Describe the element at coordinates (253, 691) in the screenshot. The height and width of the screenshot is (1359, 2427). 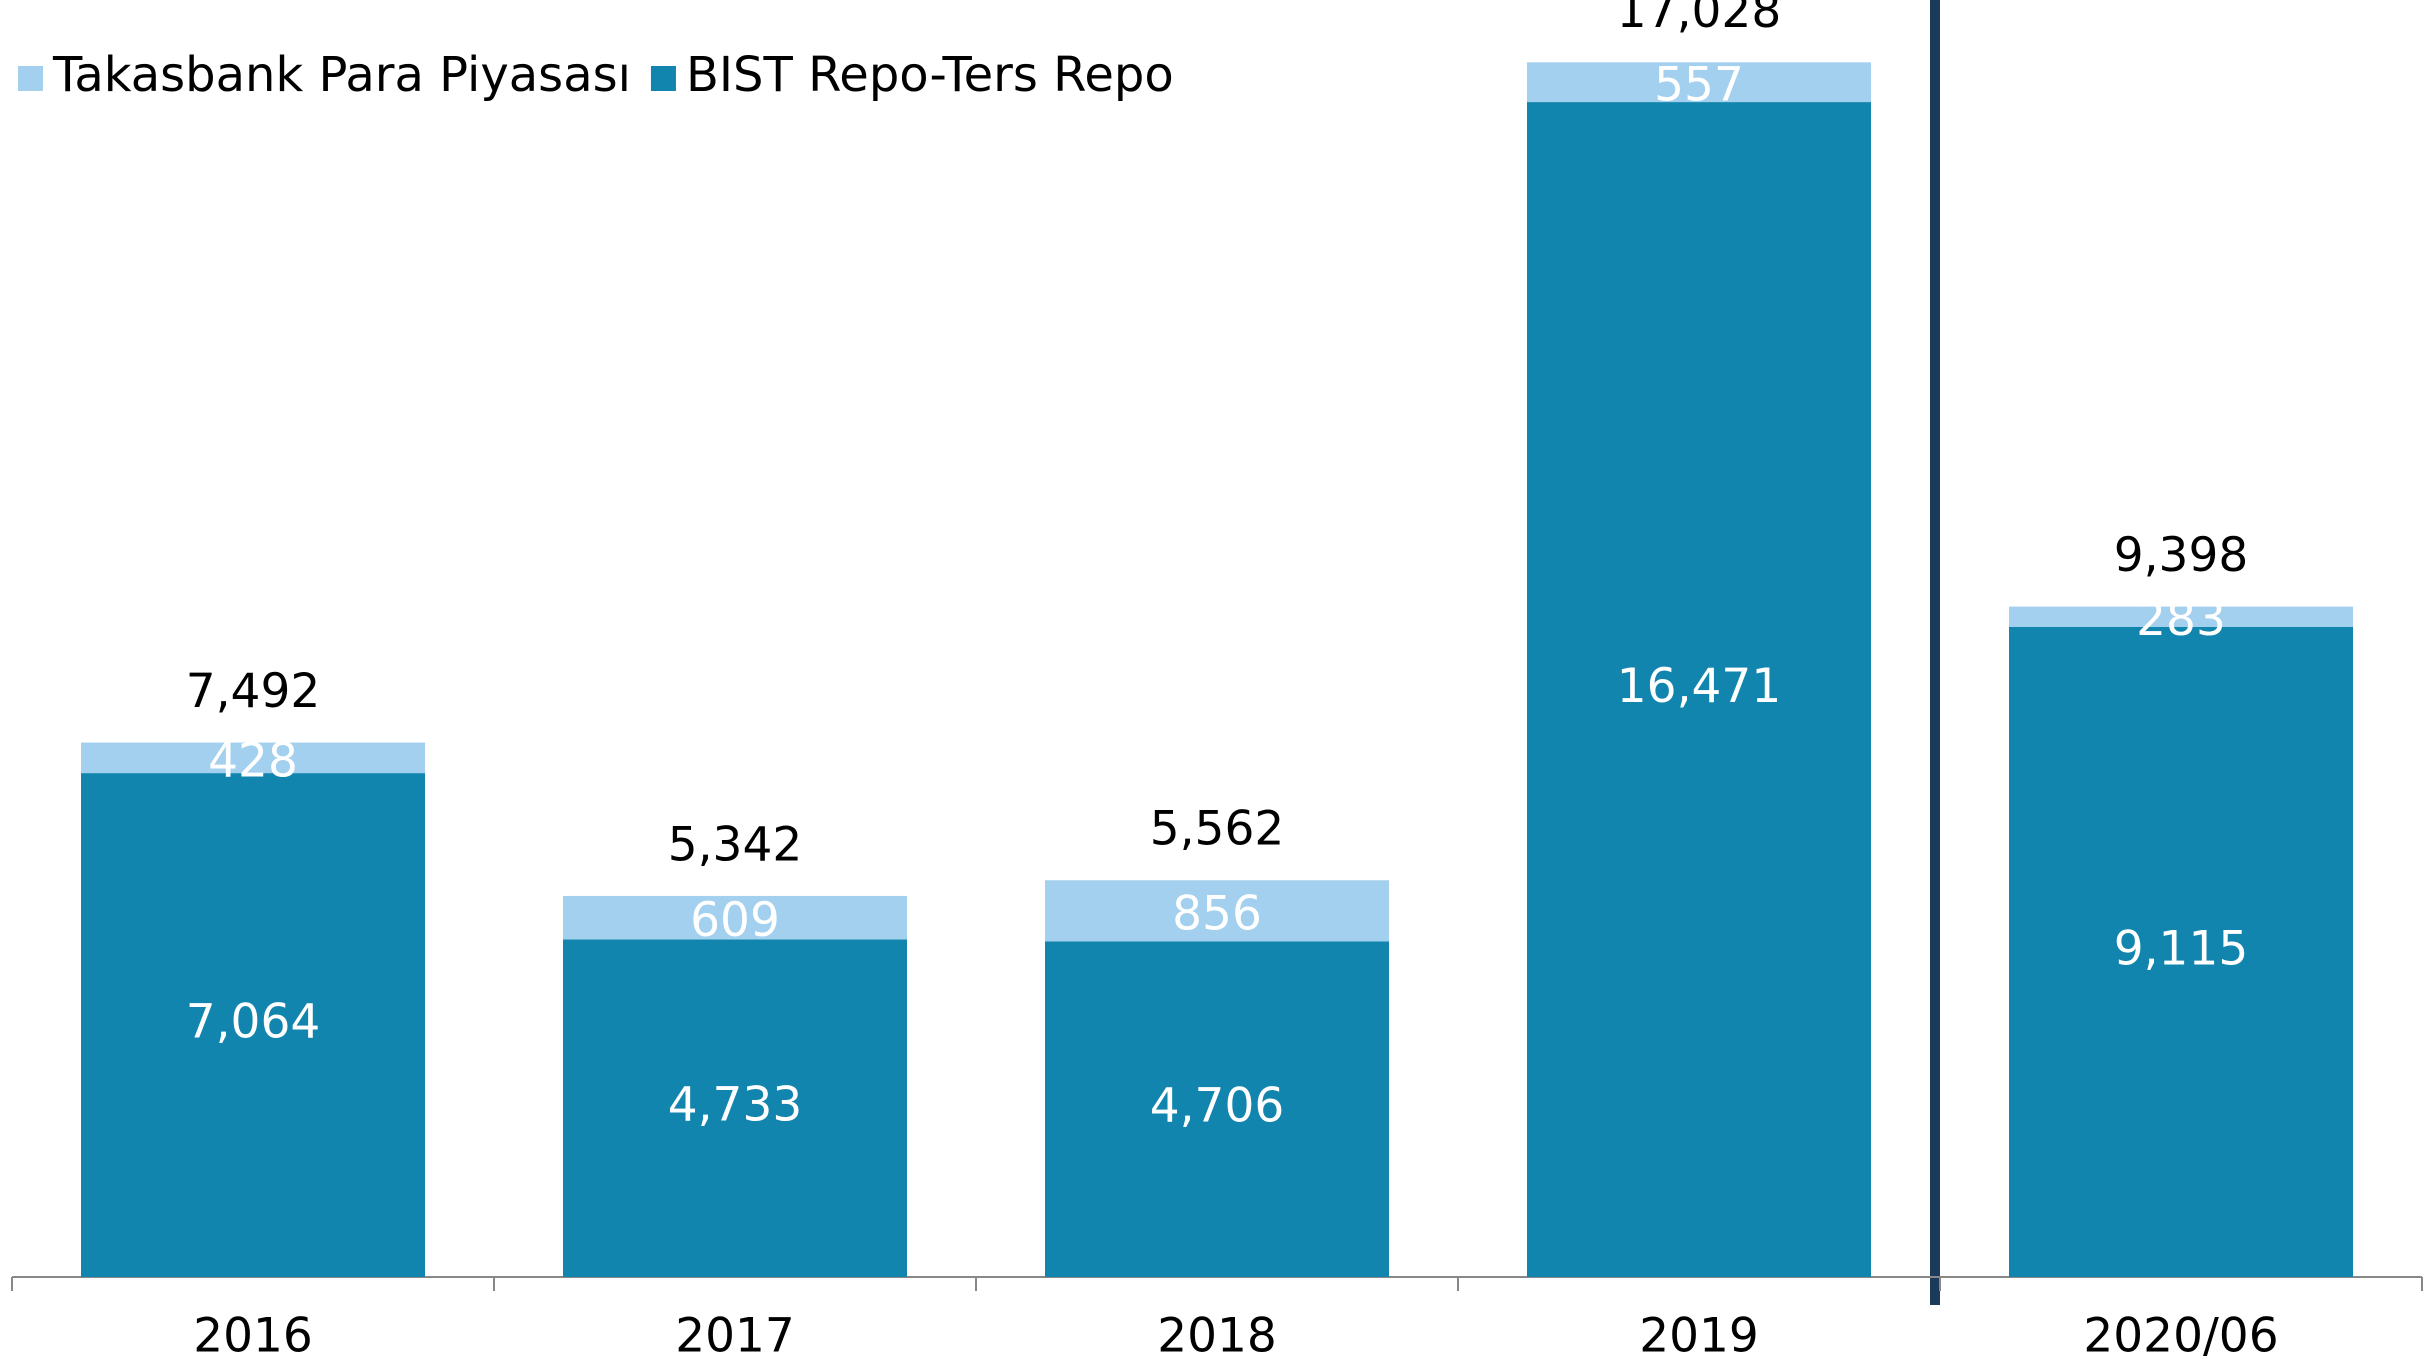
I see `total-label: 7,492` at that location.